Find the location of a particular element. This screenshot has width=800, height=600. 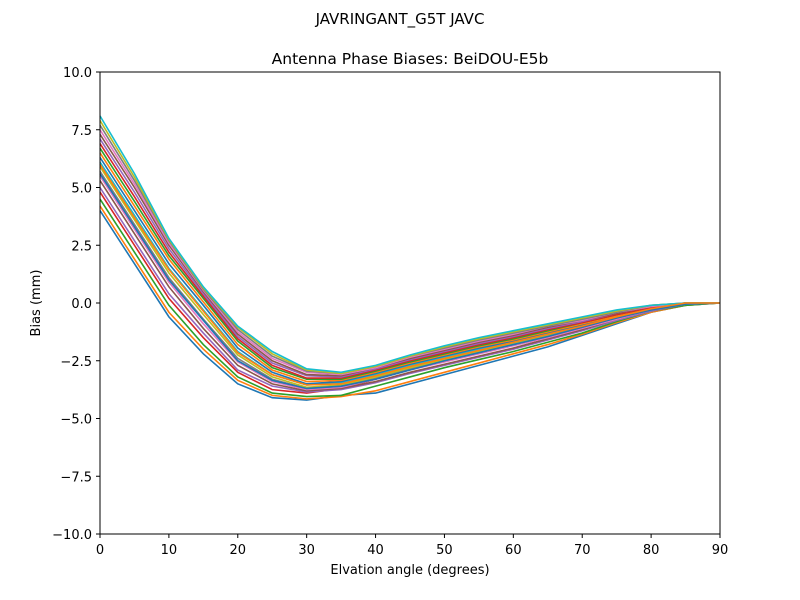

y-tick-label: 10.0 is located at coordinates (77, 73).